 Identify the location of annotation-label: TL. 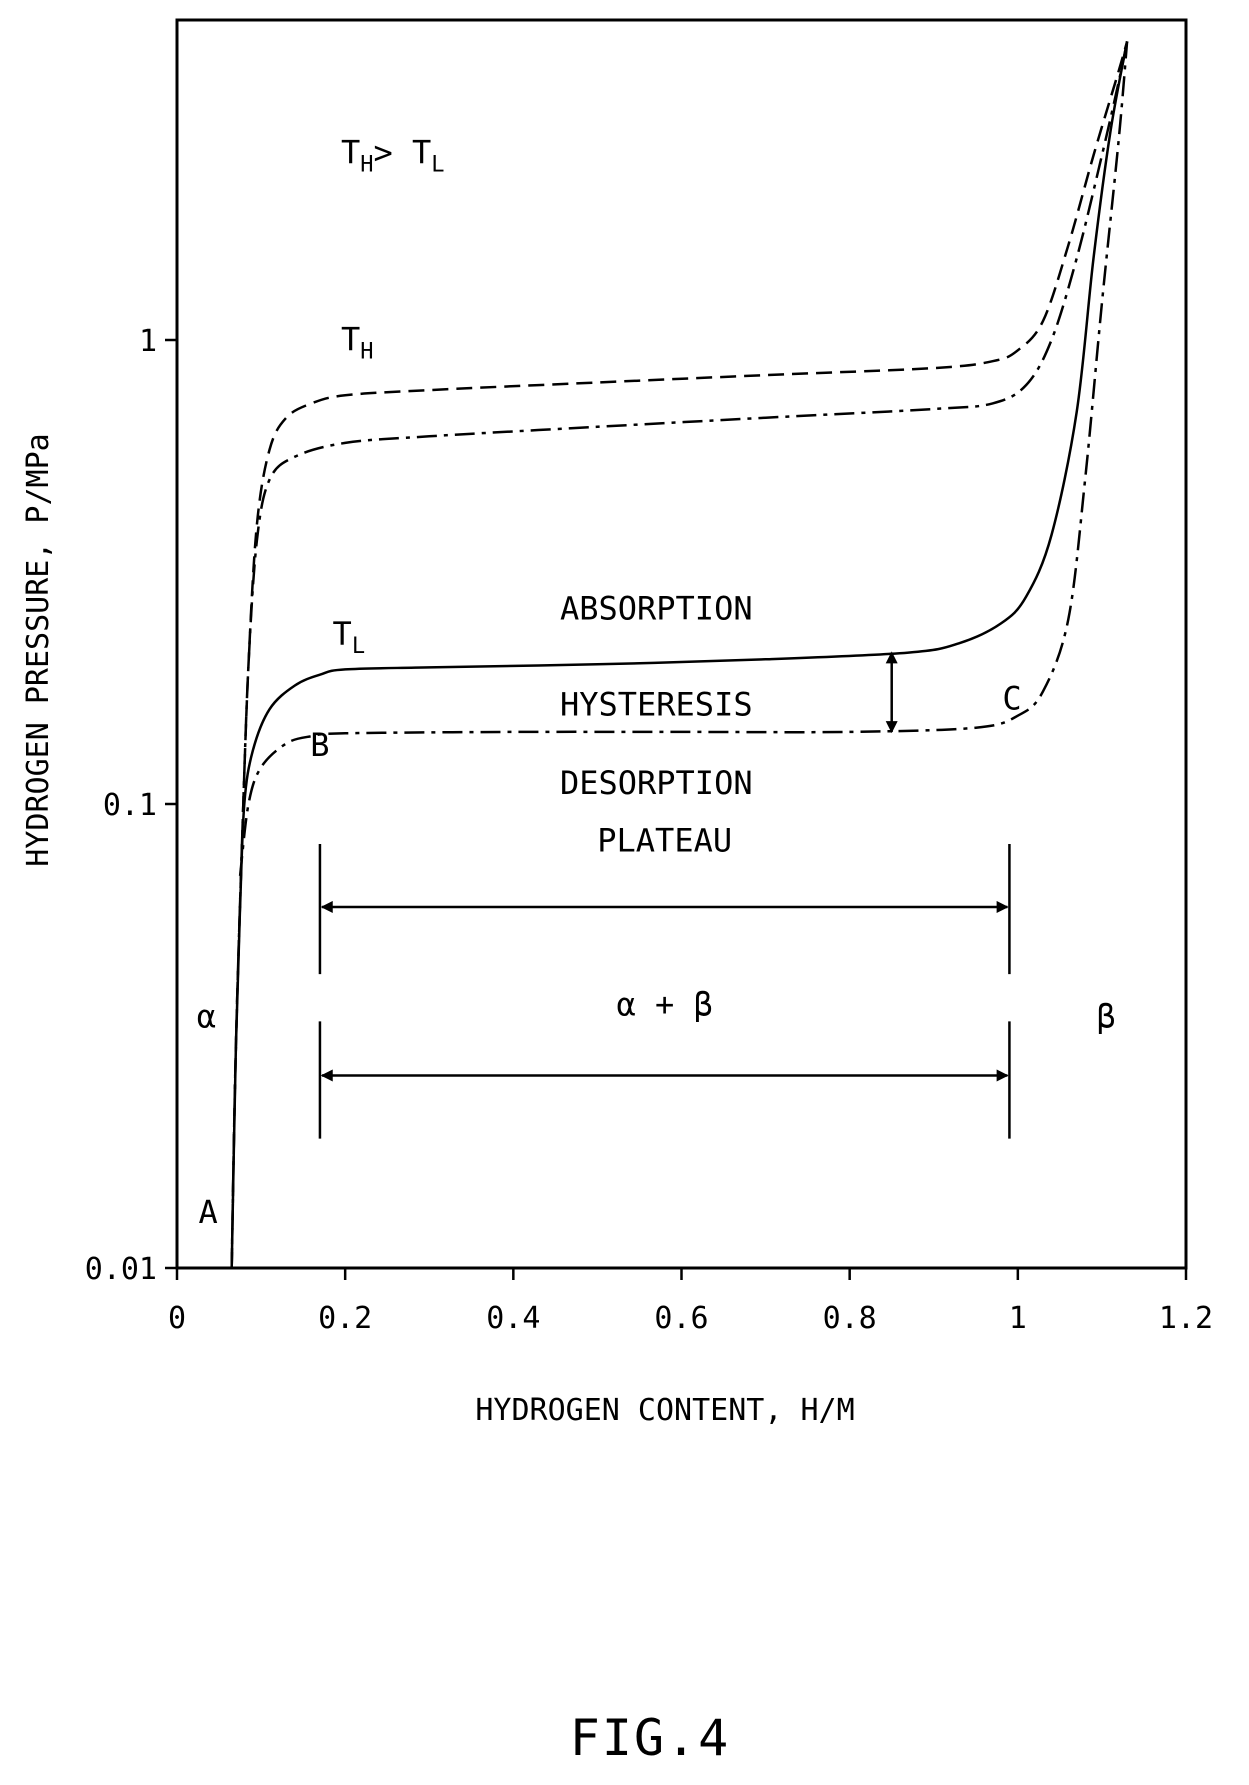
(349, 637).